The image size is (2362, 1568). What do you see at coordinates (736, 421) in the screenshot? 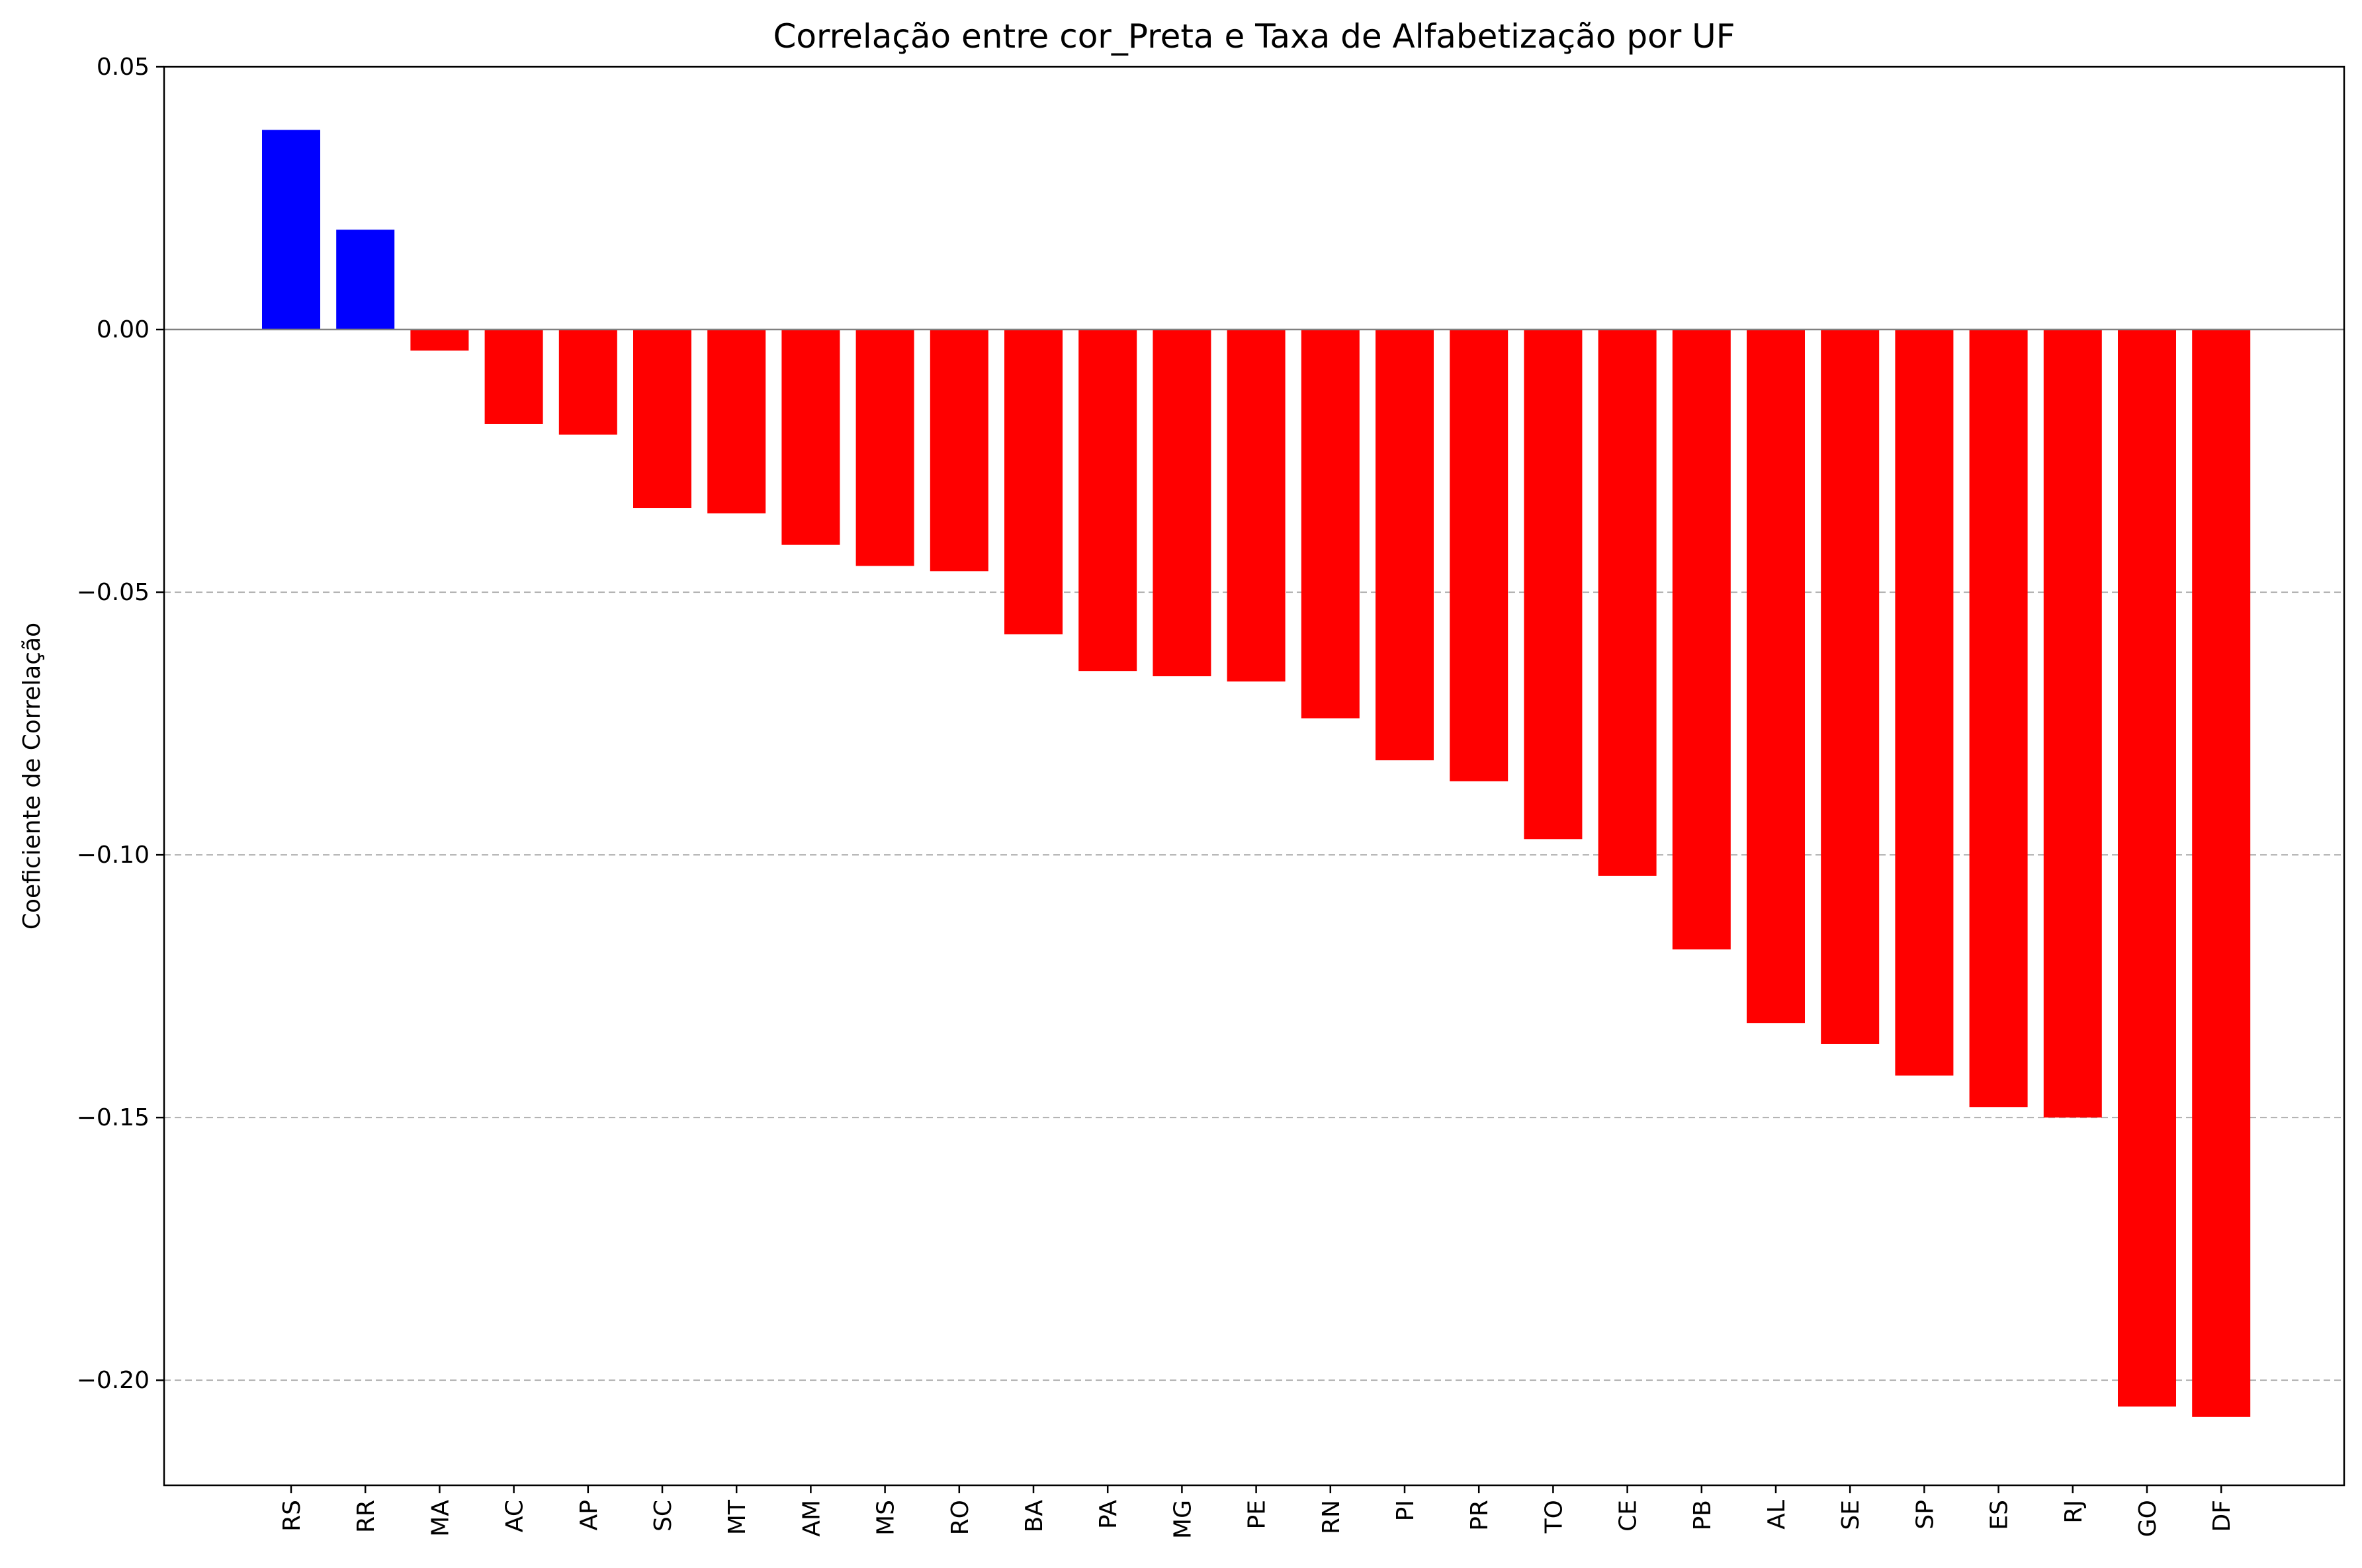
I see `bar-mt` at bounding box center [736, 421].